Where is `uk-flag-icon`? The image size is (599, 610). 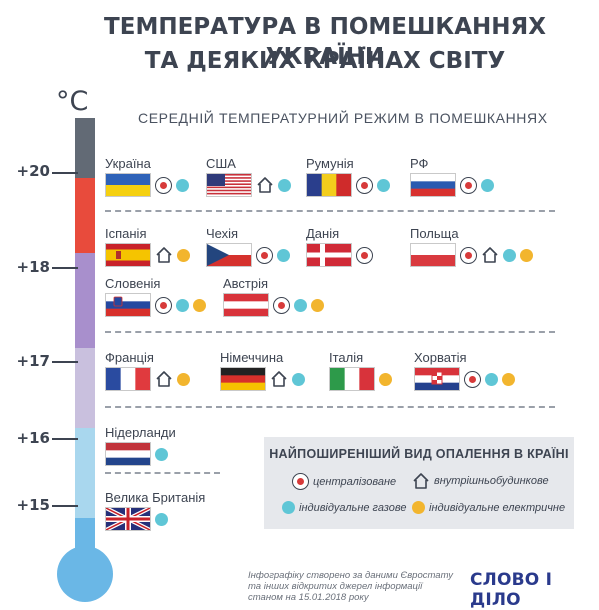
uk-flag-icon is located at coordinates (128, 519).